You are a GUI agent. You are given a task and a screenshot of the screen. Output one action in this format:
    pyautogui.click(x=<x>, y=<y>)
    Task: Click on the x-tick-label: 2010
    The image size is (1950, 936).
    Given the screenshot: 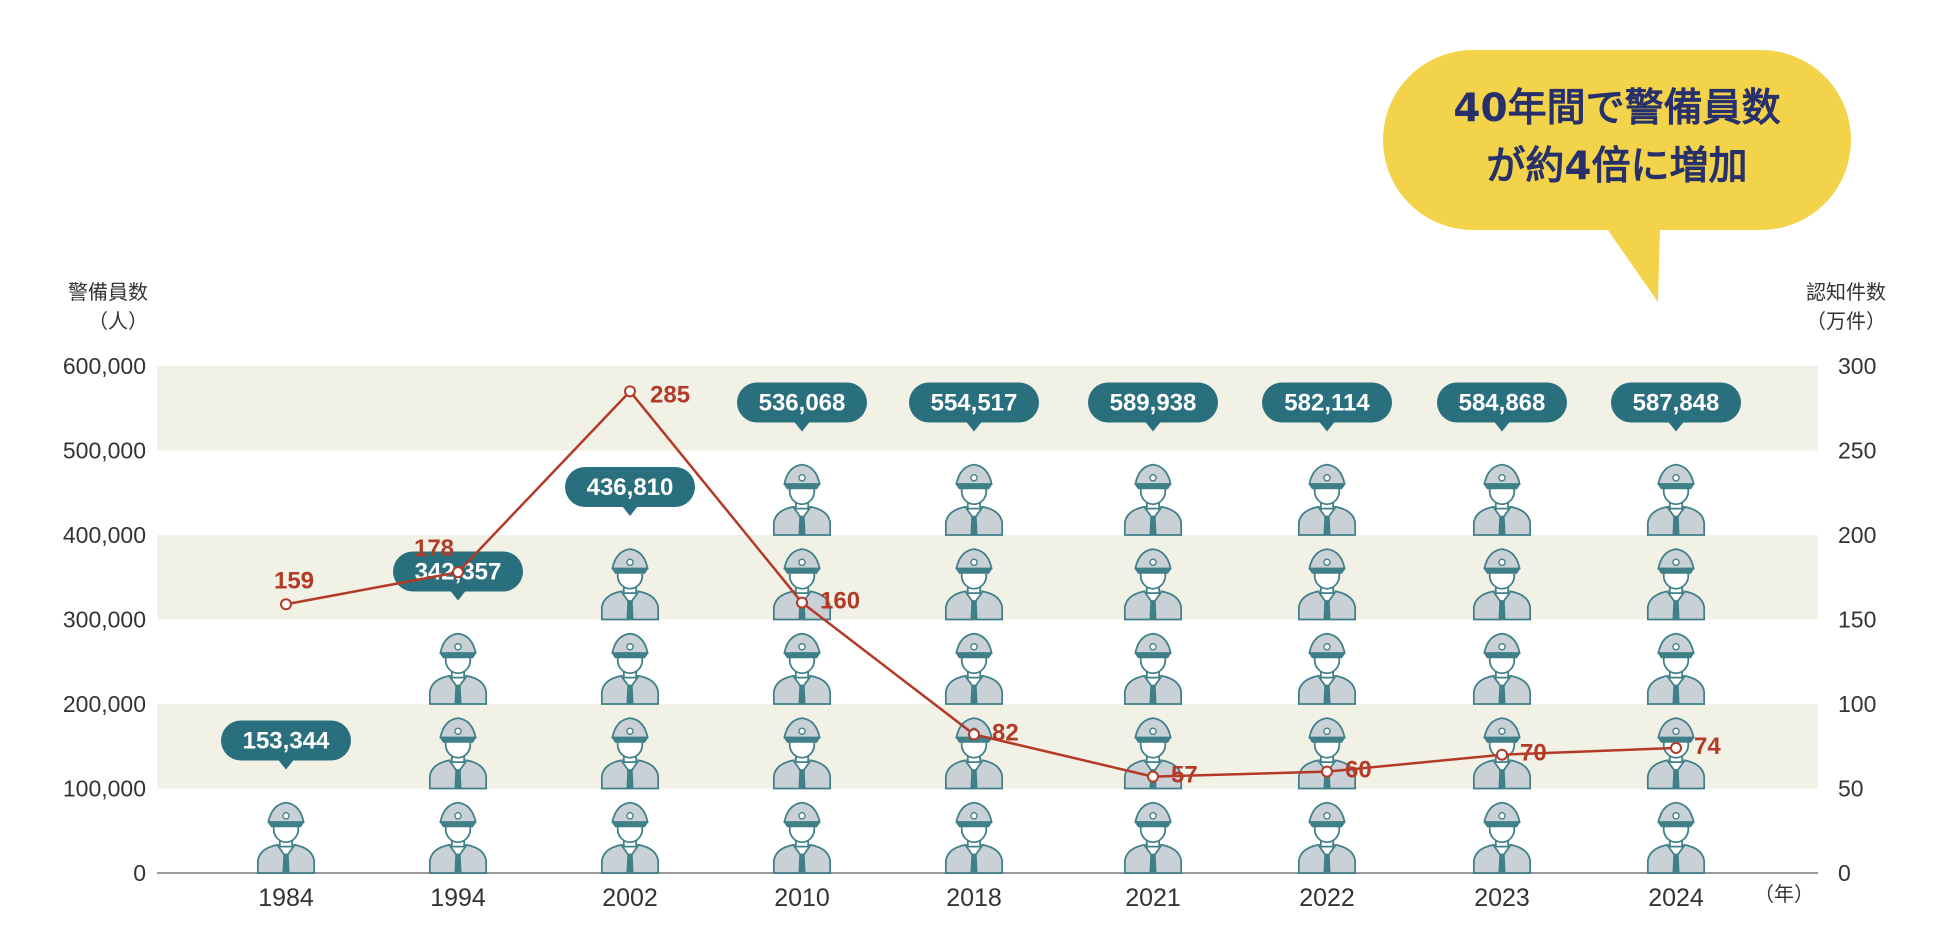 What is the action you would take?
    pyautogui.click(x=802, y=898)
    